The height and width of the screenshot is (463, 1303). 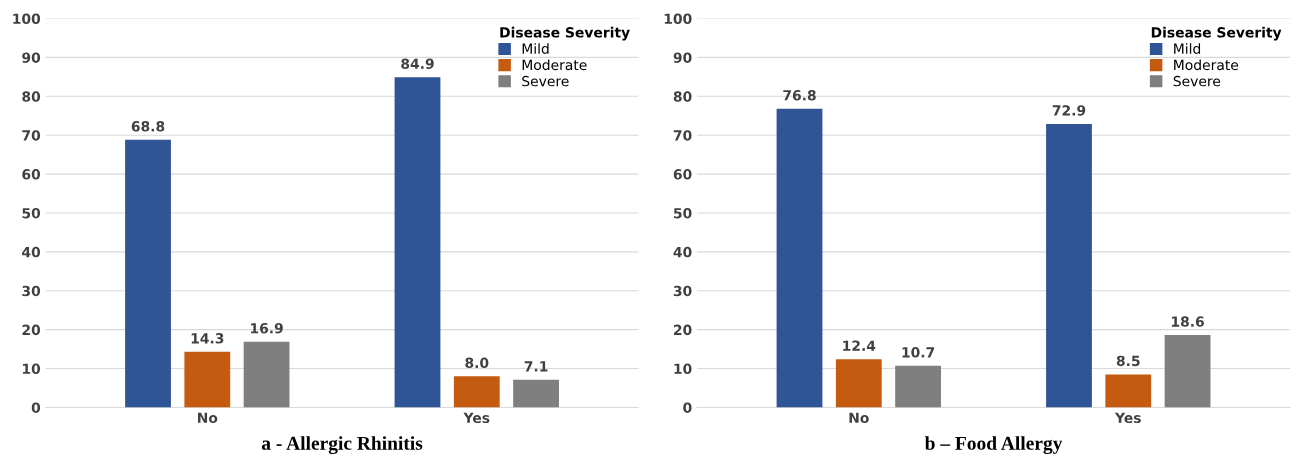 What do you see at coordinates (1188, 321) in the screenshot?
I see `data-label: 18.6` at bounding box center [1188, 321].